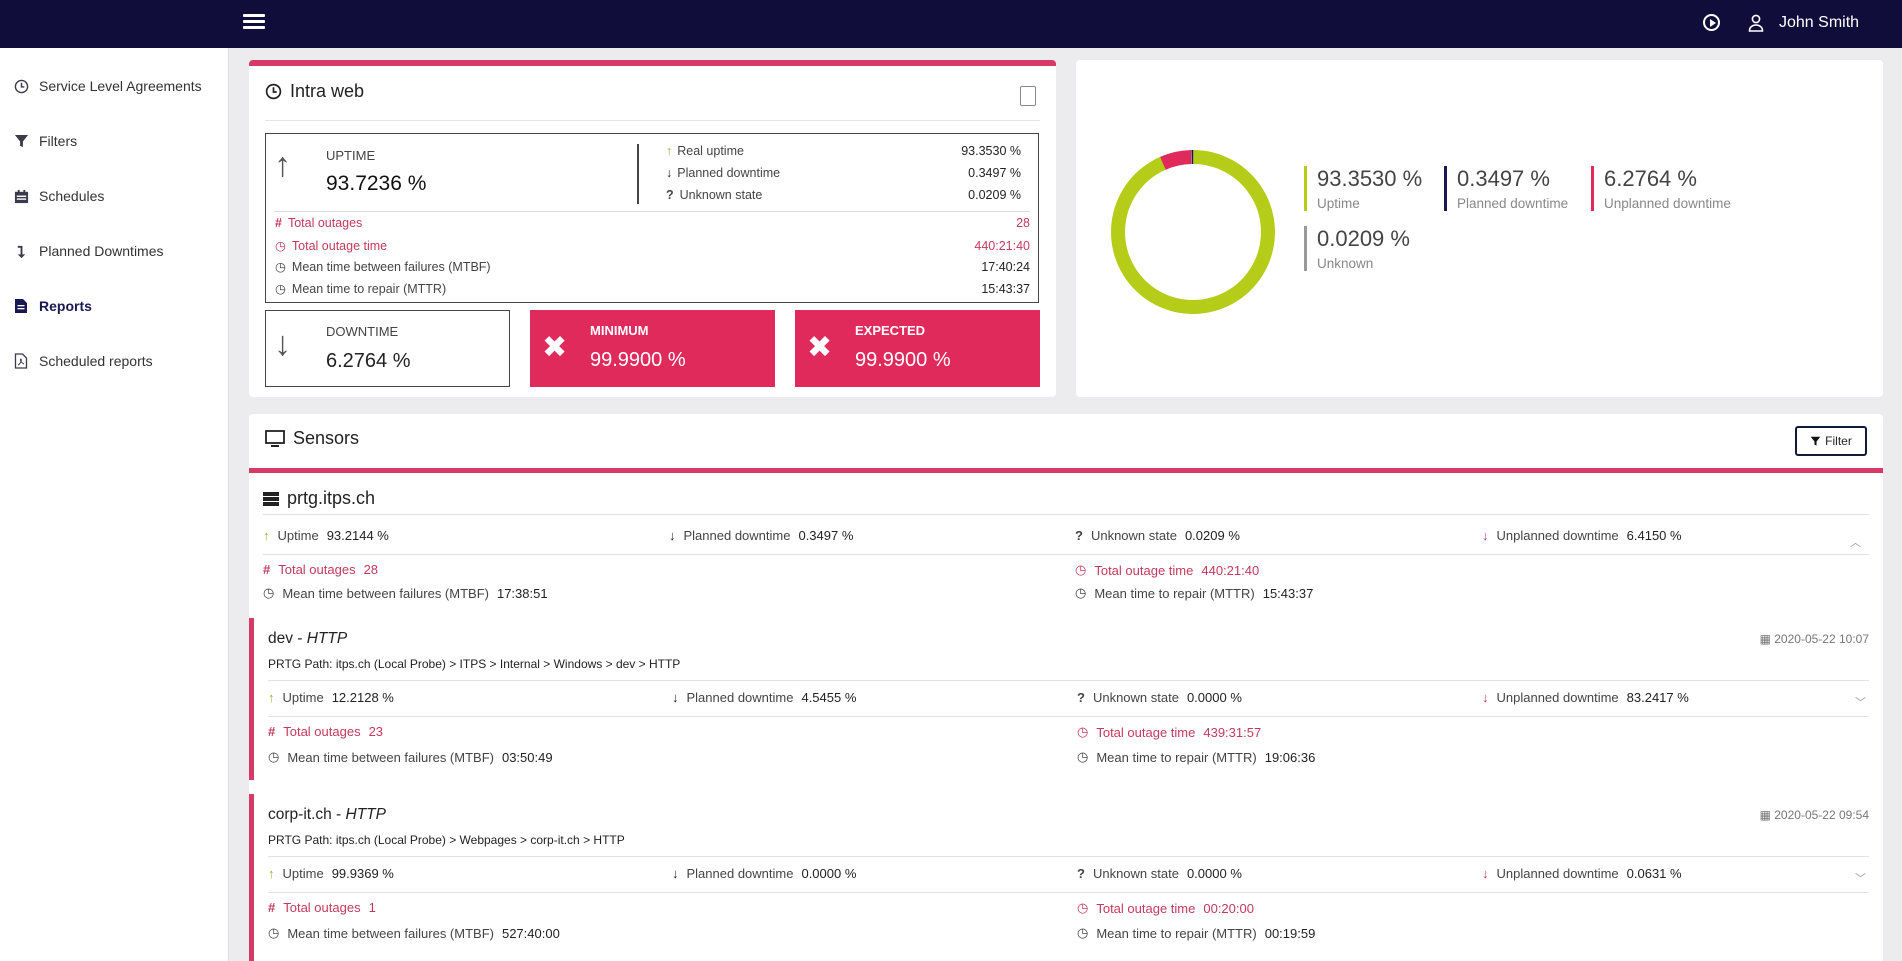  I want to click on stat-value: 4.5455 %, so click(829, 697).